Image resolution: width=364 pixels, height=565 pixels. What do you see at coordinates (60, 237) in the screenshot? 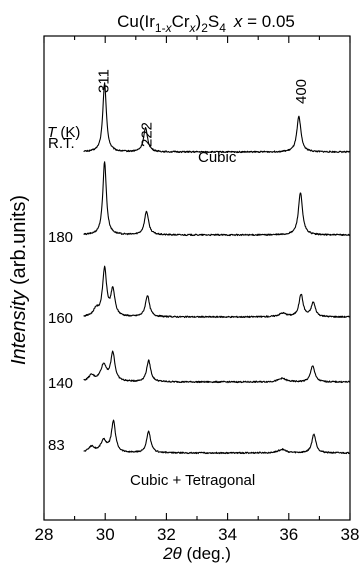
I see `series-label: 180` at bounding box center [60, 237].